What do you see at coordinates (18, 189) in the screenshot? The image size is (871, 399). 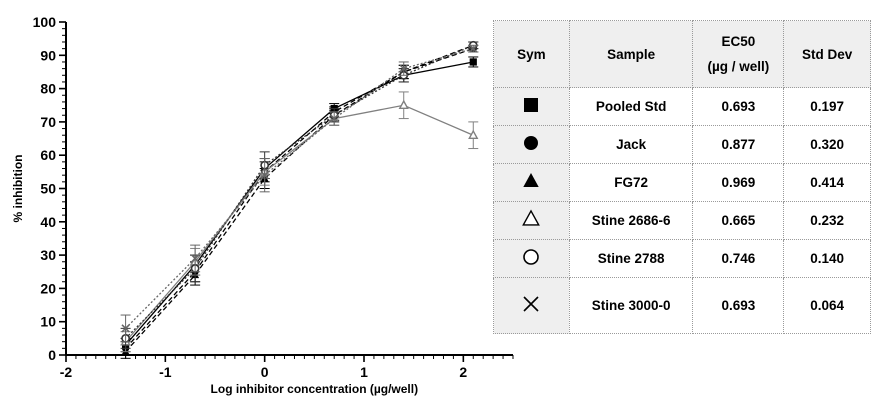 I see `y-axis-title: % inhibition` at bounding box center [18, 189].